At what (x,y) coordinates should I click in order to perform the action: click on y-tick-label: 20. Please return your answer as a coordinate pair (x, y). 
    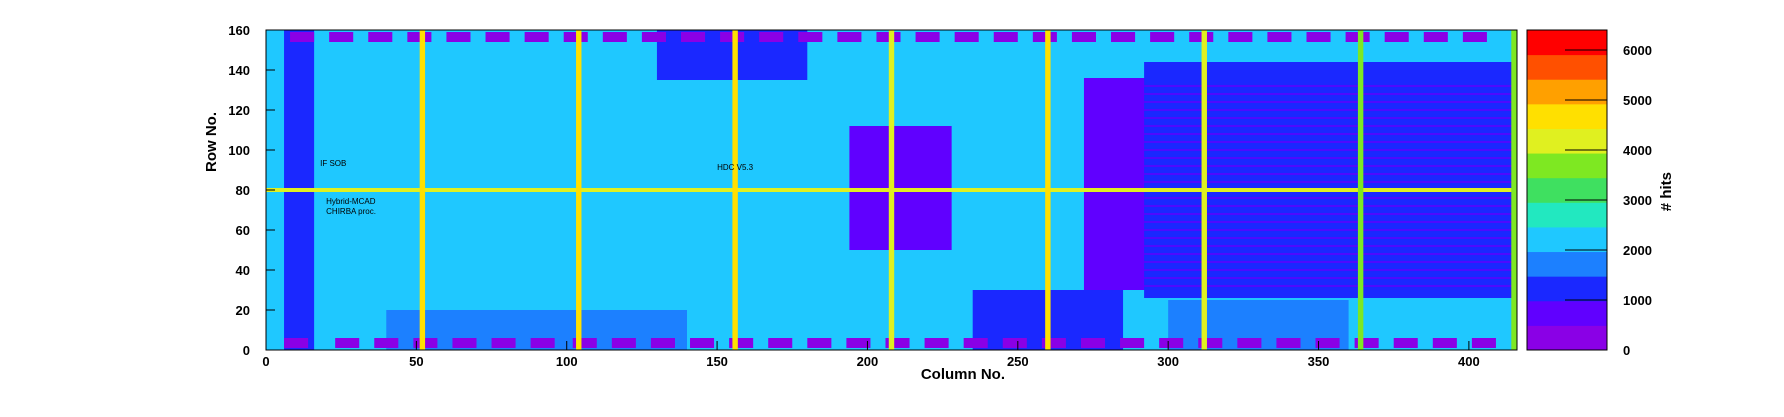
    Looking at the image, I should click on (243, 310).